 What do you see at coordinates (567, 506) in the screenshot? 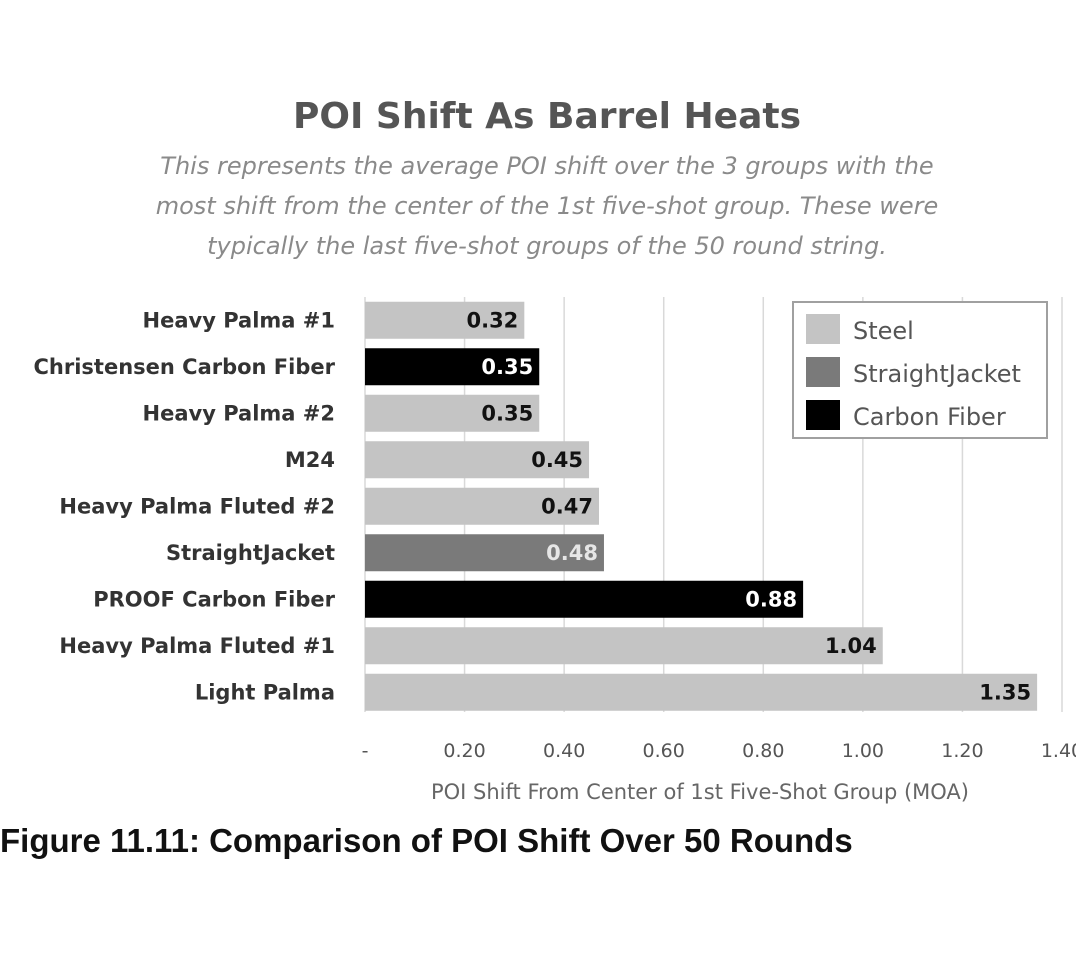
I see `value-label-4: 0.47` at bounding box center [567, 506].